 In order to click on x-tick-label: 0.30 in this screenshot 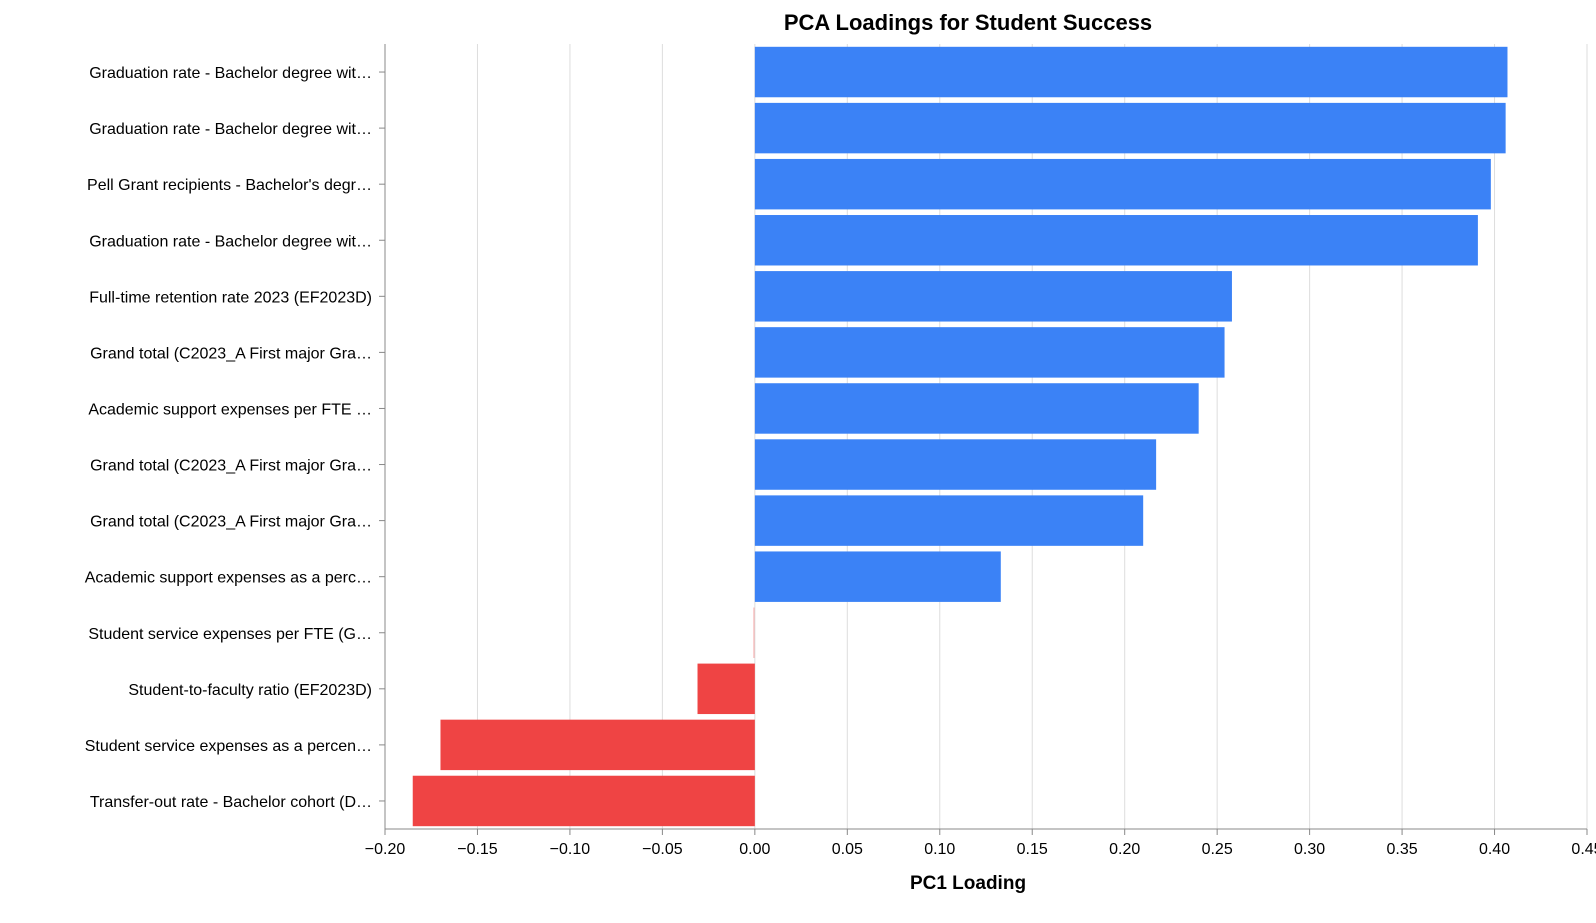, I will do `click(1309, 849)`.